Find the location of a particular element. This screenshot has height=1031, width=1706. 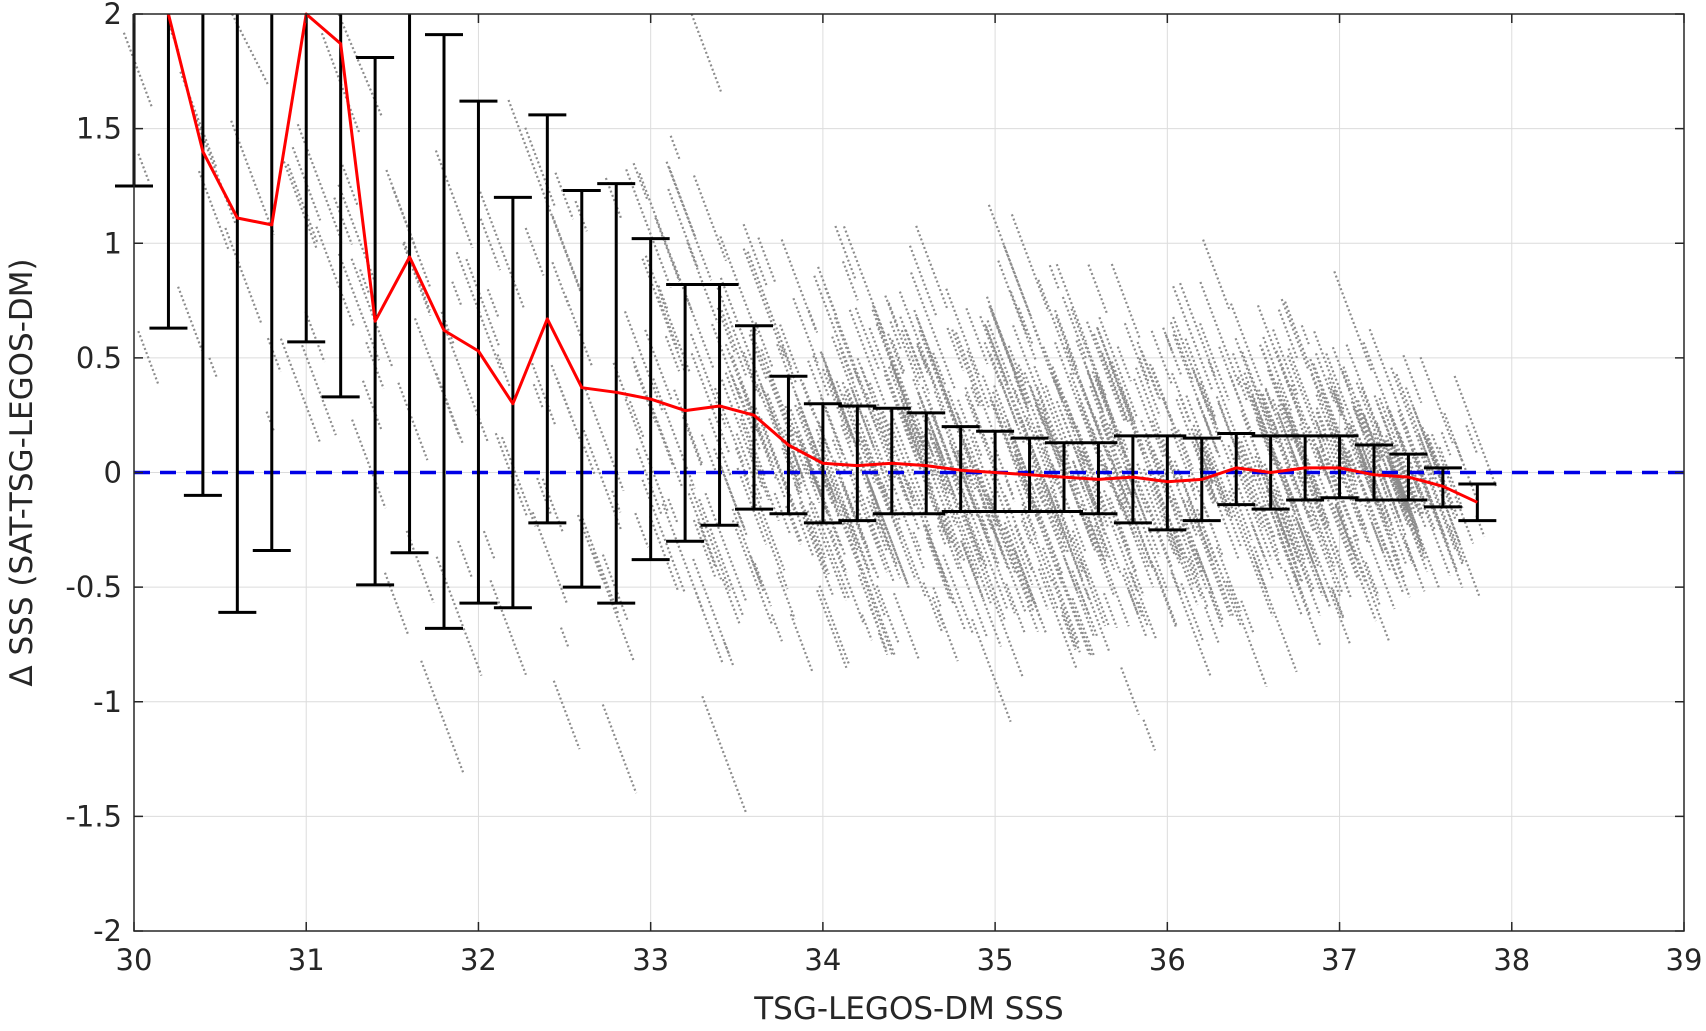

error-bar is located at coordinates (306, 179).